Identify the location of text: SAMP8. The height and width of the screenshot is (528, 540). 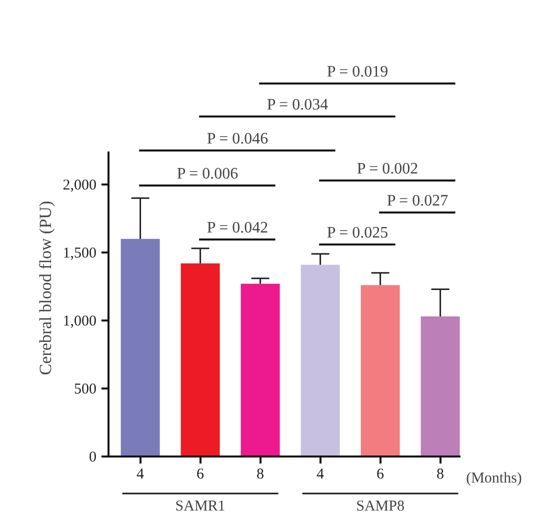
(380, 506).